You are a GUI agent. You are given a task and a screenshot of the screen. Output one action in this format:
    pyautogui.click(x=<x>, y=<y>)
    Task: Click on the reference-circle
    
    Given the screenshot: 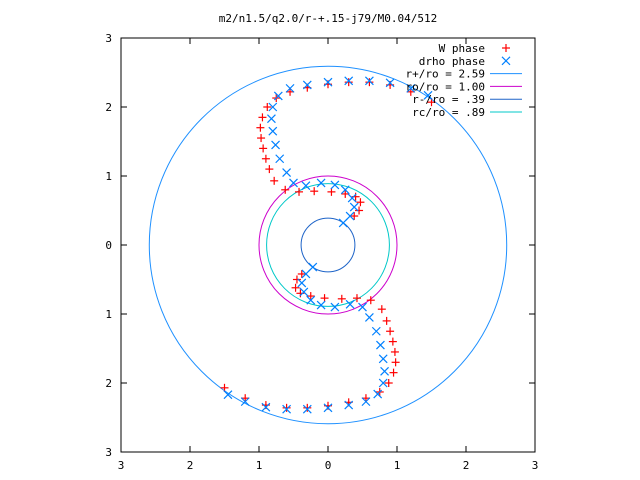 What is the action you would take?
    pyautogui.click(x=328, y=245)
    